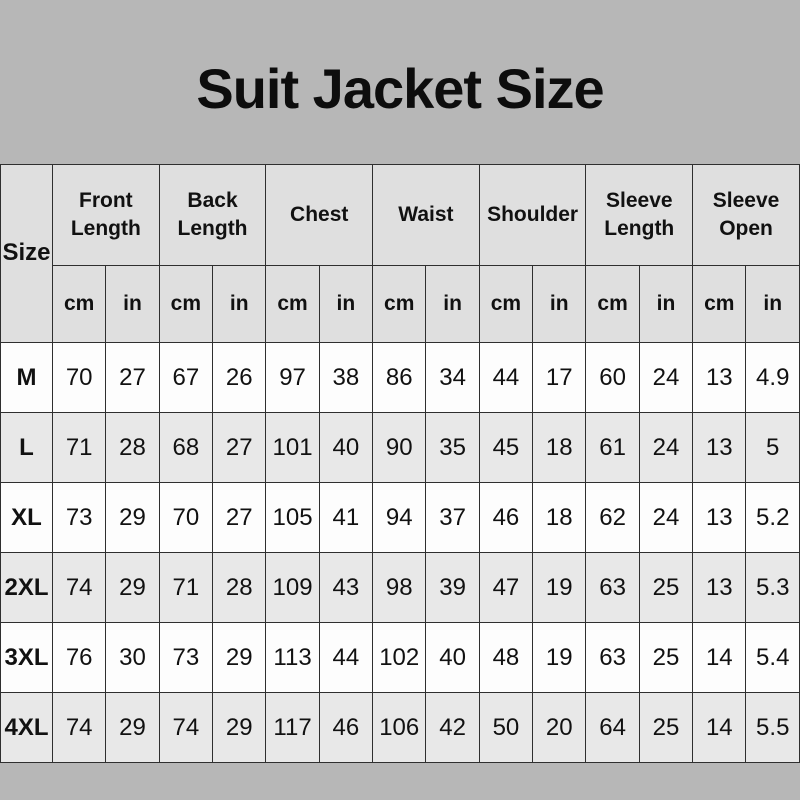 The width and height of the screenshot is (800, 800). What do you see at coordinates (532, 215) in the screenshot?
I see `column-group-shoulder: Shoulder` at bounding box center [532, 215].